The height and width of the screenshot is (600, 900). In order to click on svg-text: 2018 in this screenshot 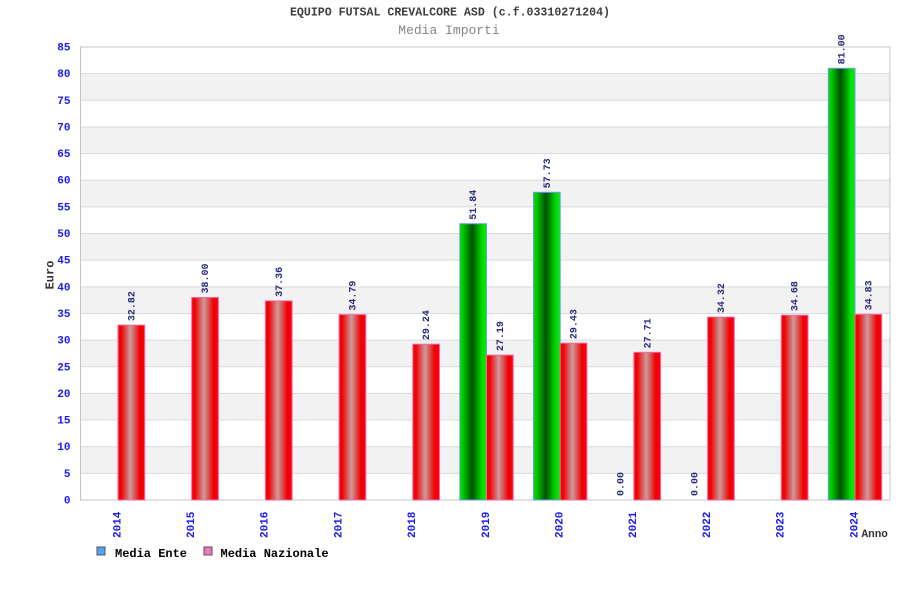, I will do `click(413, 524)`.